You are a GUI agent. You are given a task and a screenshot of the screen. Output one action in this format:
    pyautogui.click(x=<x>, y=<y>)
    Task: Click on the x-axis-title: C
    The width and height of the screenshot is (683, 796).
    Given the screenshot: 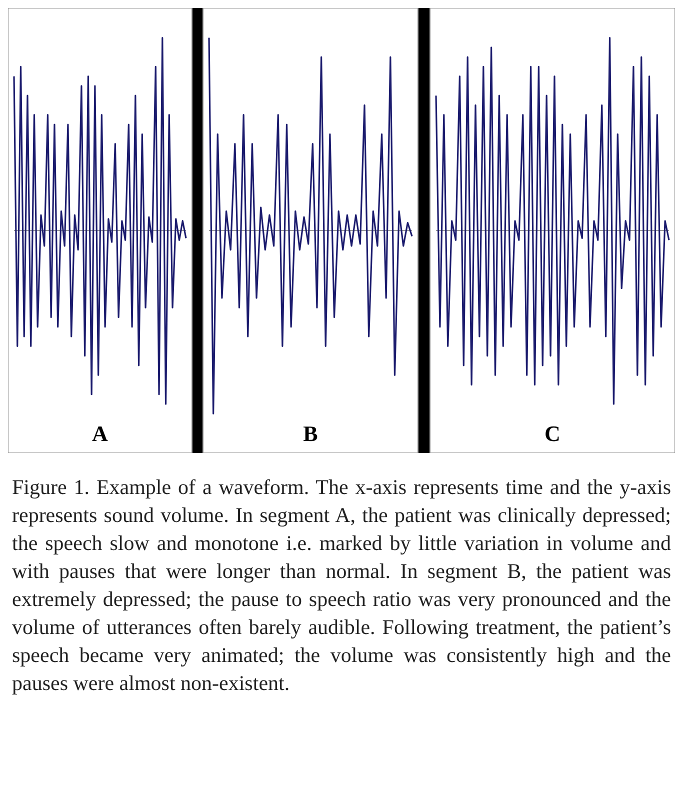 What is the action you would take?
    pyautogui.click(x=552, y=433)
    